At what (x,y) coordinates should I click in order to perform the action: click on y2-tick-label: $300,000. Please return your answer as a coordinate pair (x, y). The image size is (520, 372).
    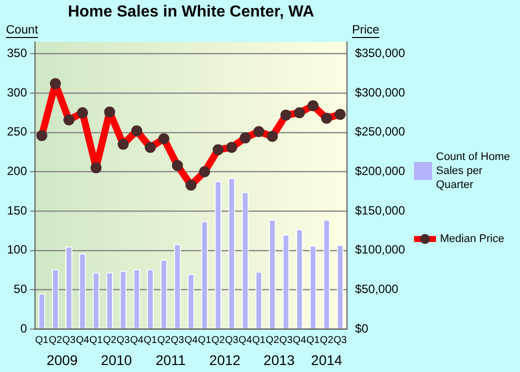
    Looking at the image, I should click on (380, 92).